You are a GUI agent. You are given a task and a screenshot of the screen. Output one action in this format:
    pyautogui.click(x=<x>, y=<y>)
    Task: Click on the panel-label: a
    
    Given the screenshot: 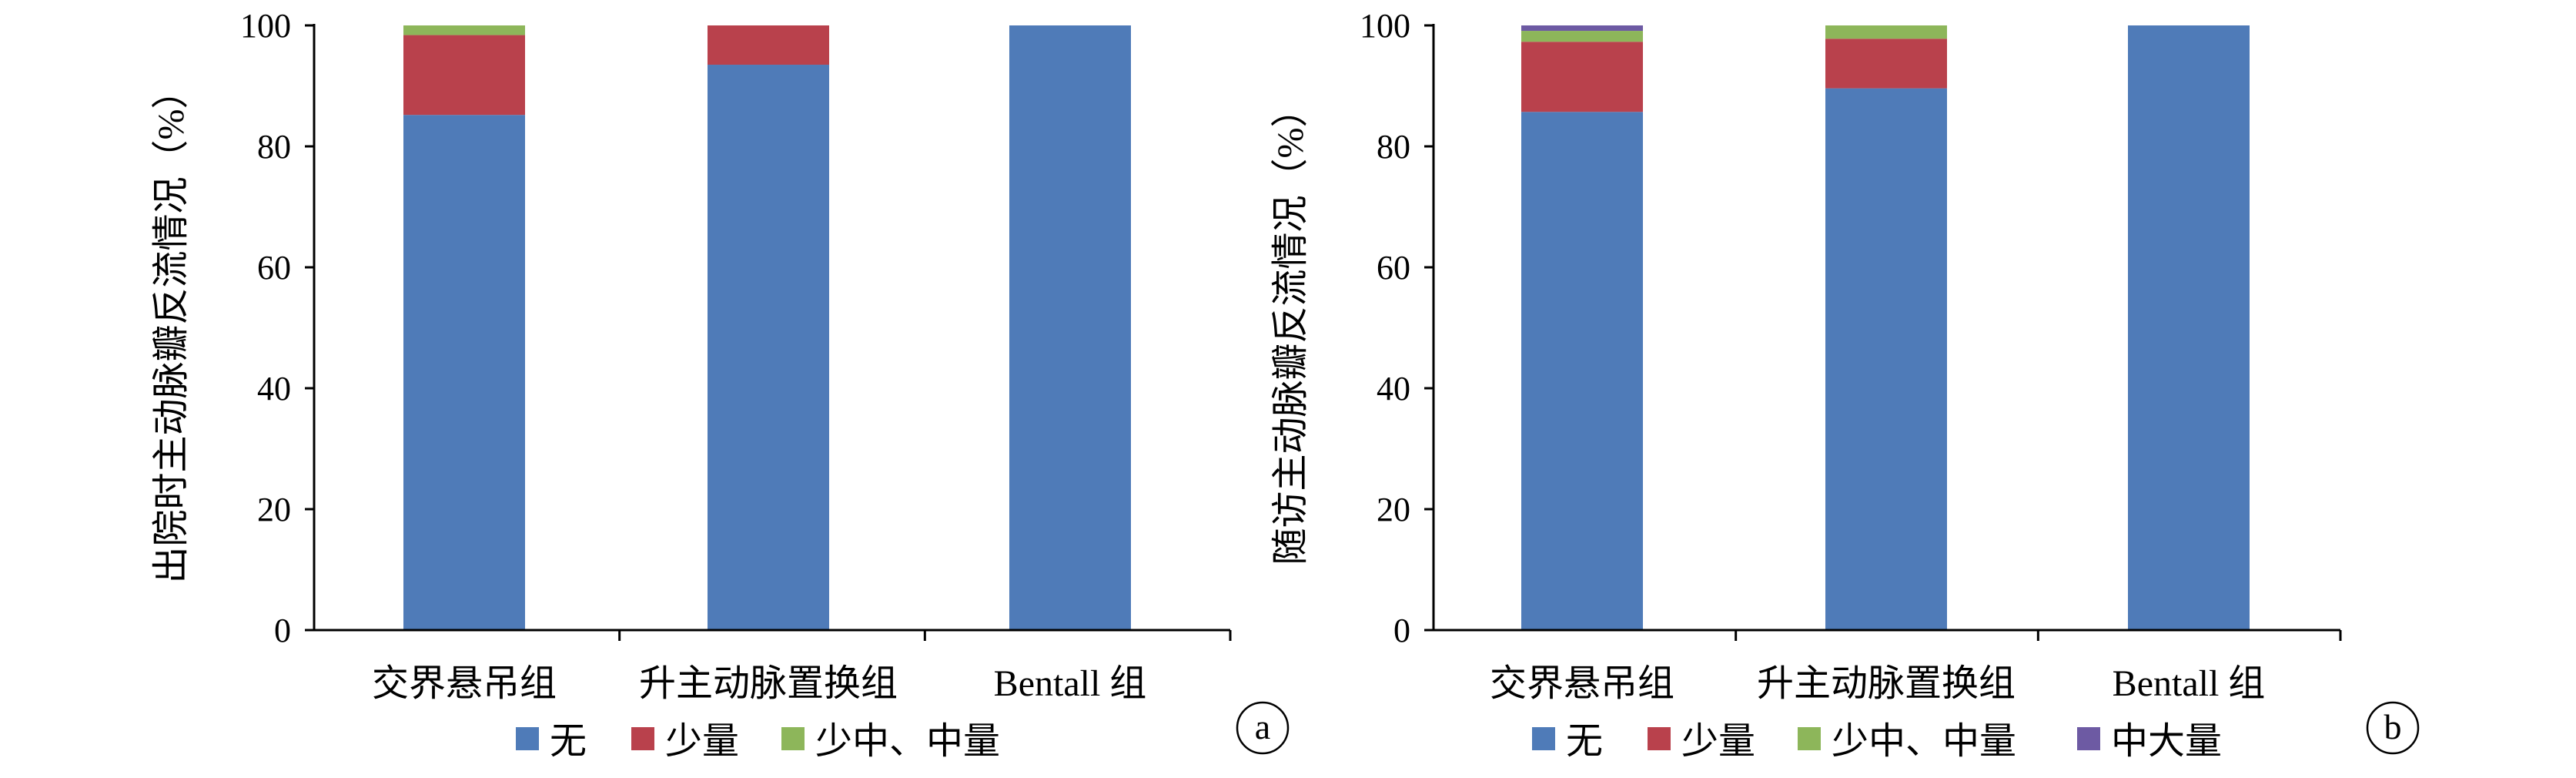 What is the action you would take?
    pyautogui.click(x=1263, y=727)
    